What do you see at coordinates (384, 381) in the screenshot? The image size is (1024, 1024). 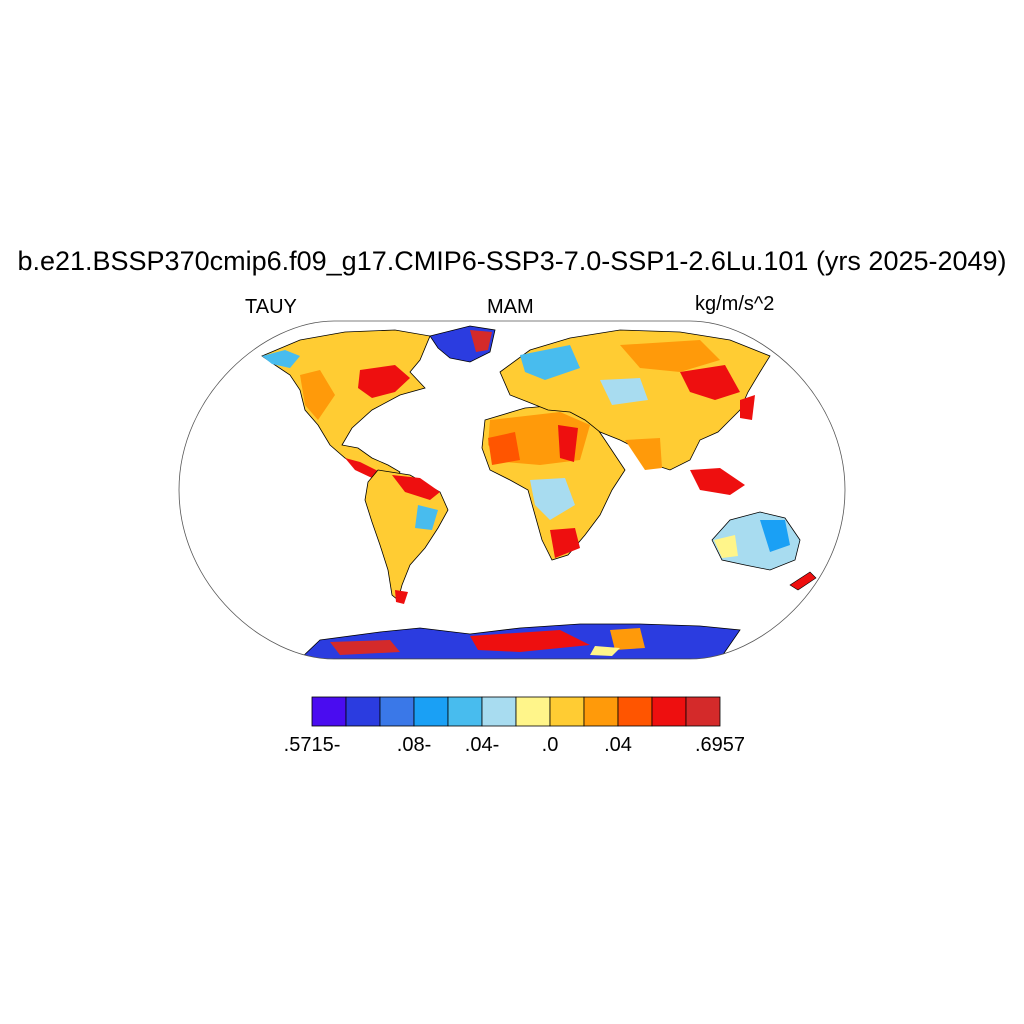 I see `north-america-hotspot` at bounding box center [384, 381].